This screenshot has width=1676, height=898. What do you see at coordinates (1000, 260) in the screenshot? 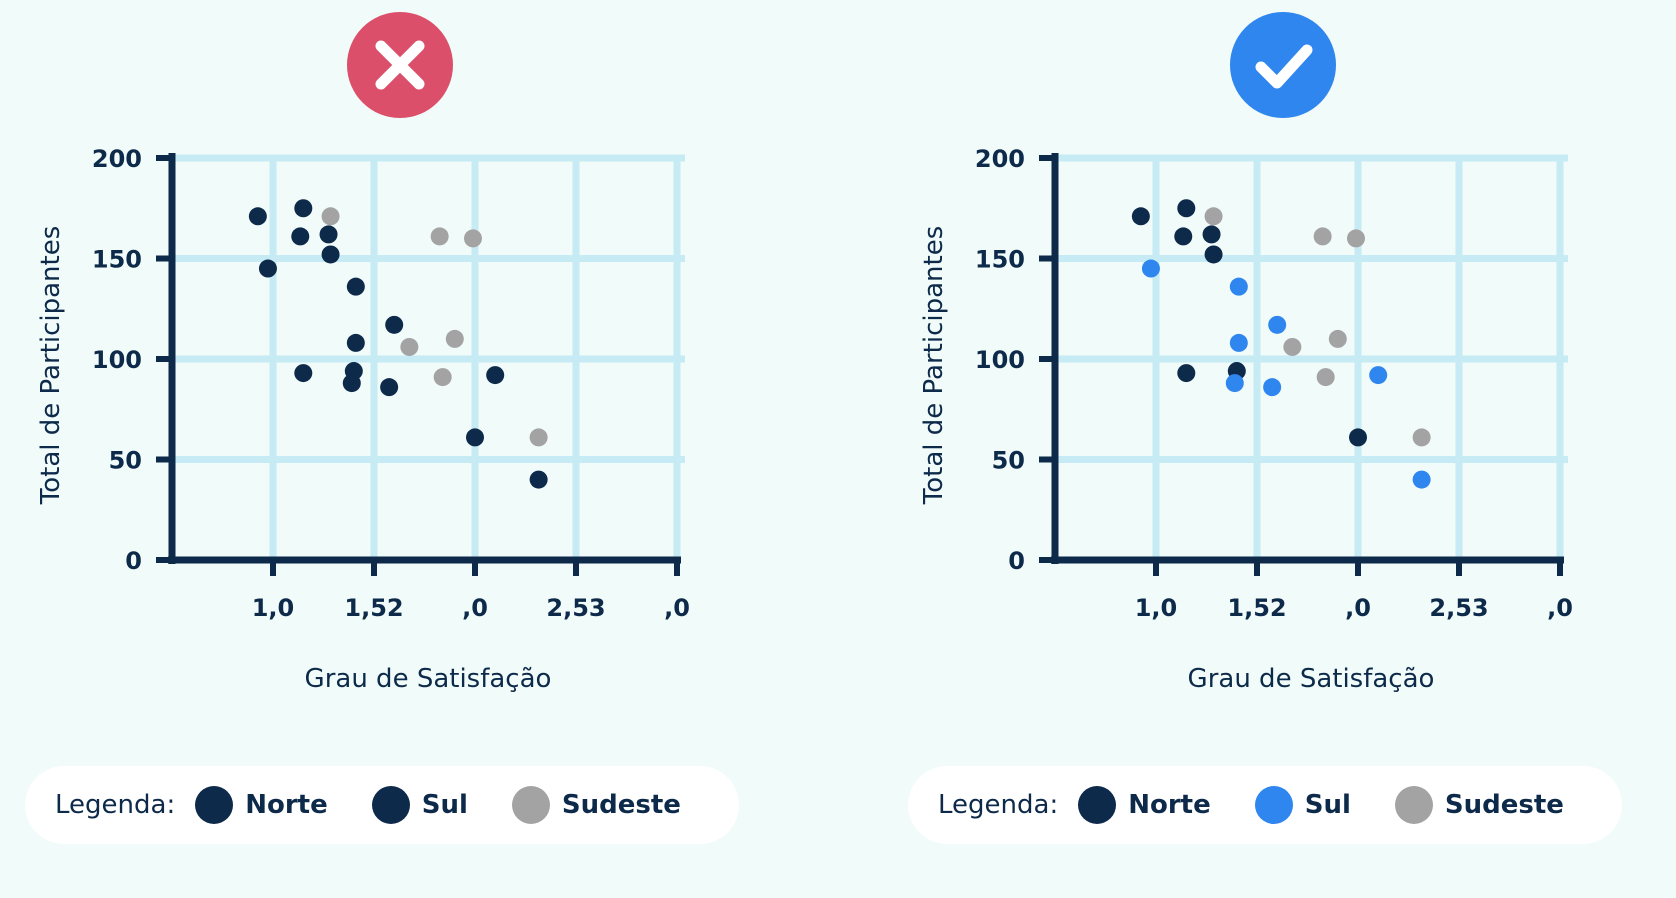
I see `y-tick-label: 150` at bounding box center [1000, 260].